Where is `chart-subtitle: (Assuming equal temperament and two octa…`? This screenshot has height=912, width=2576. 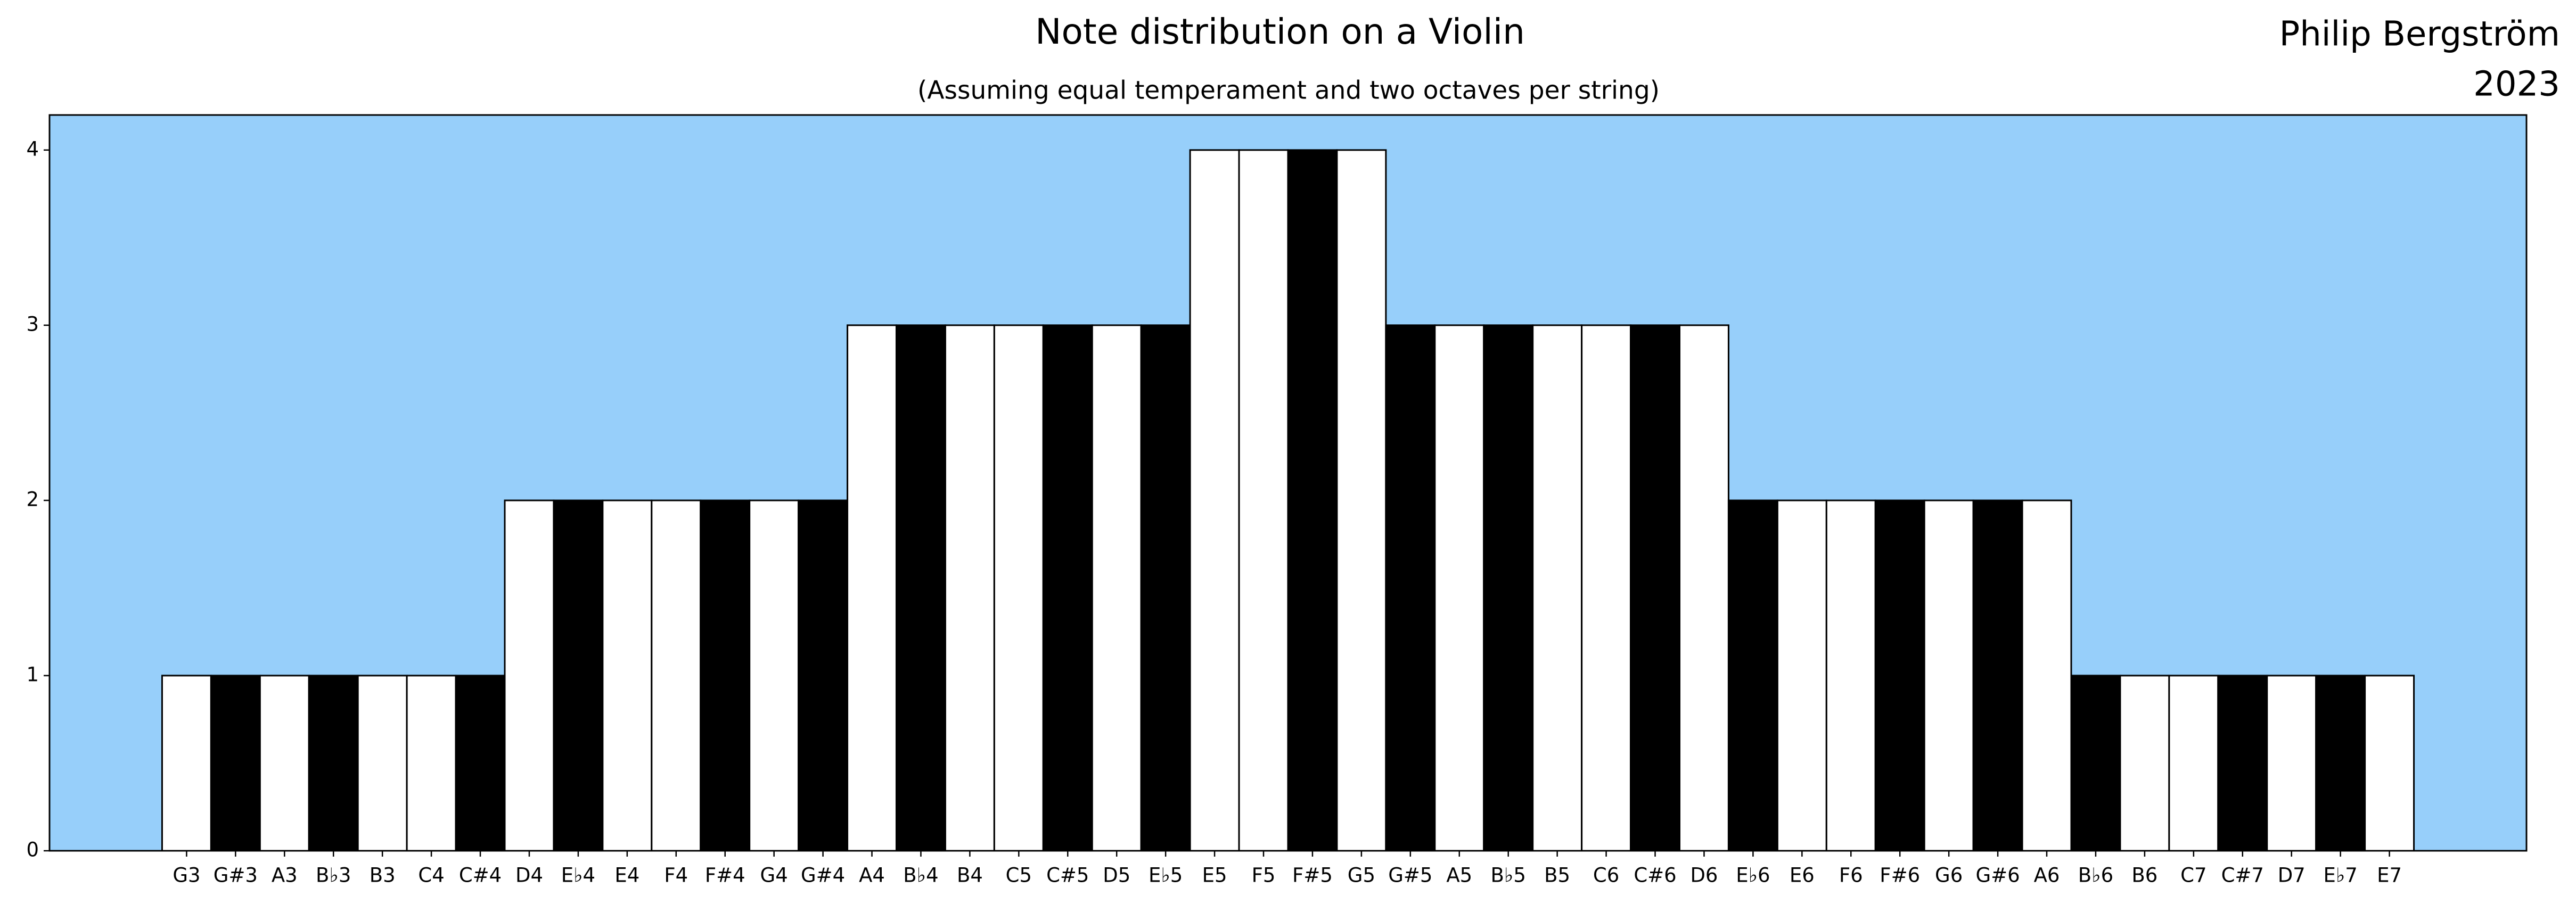 chart-subtitle: (Assuming equal temperament and two octa… is located at coordinates (1288, 91).